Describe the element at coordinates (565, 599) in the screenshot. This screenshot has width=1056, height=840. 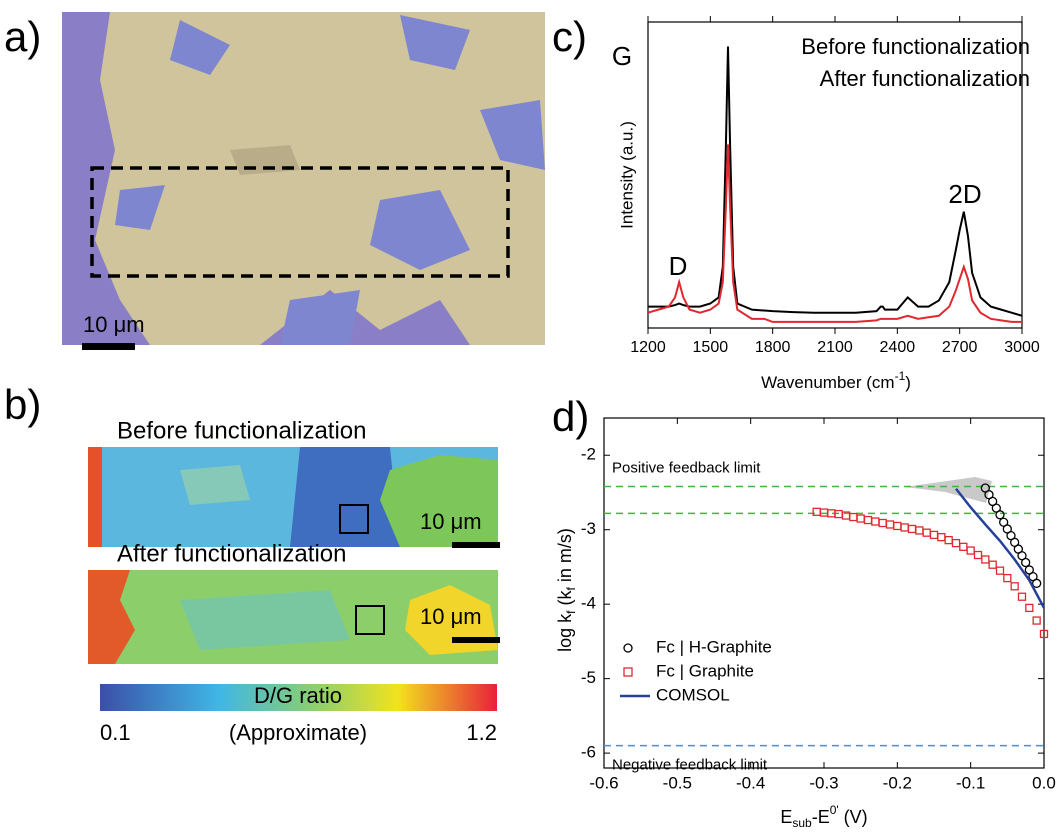
I see `label-part: (k` at that location.